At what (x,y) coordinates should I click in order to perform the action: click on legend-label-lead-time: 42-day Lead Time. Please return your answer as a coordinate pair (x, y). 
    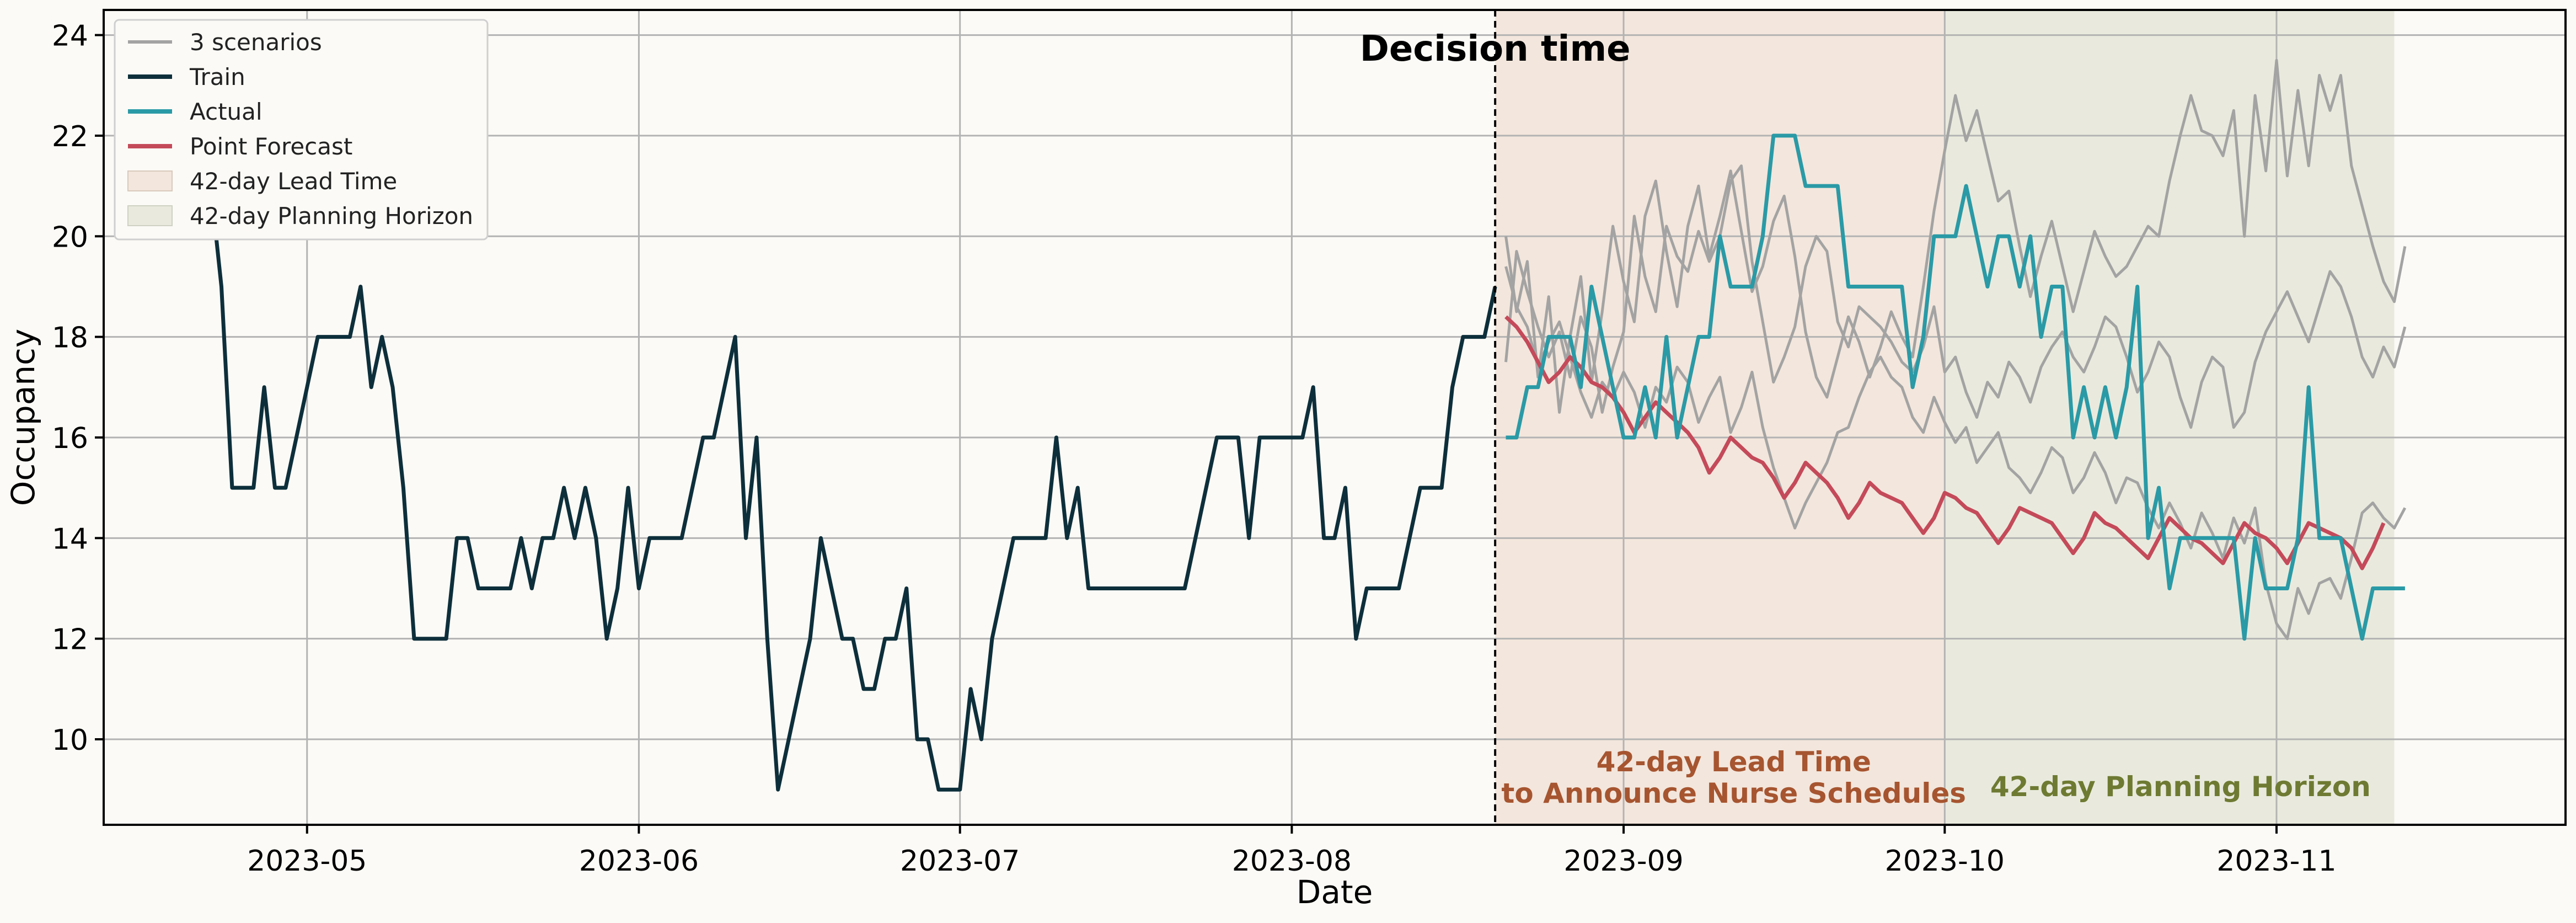
    Looking at the image, I should click on (293, 181).